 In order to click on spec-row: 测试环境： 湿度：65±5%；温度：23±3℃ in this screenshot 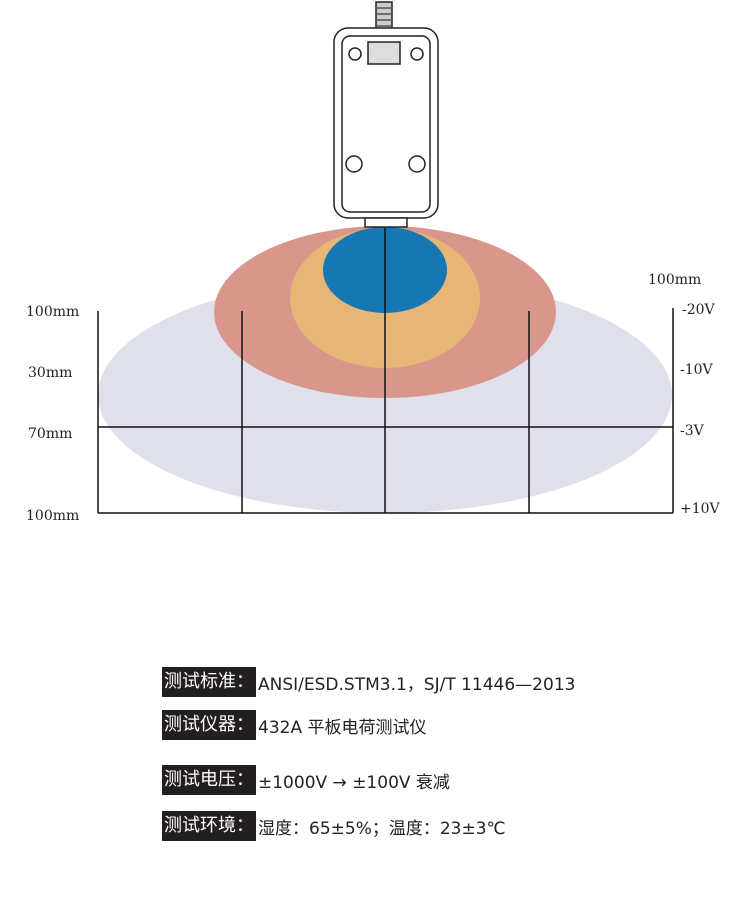, I will do `click(334, 826)`.